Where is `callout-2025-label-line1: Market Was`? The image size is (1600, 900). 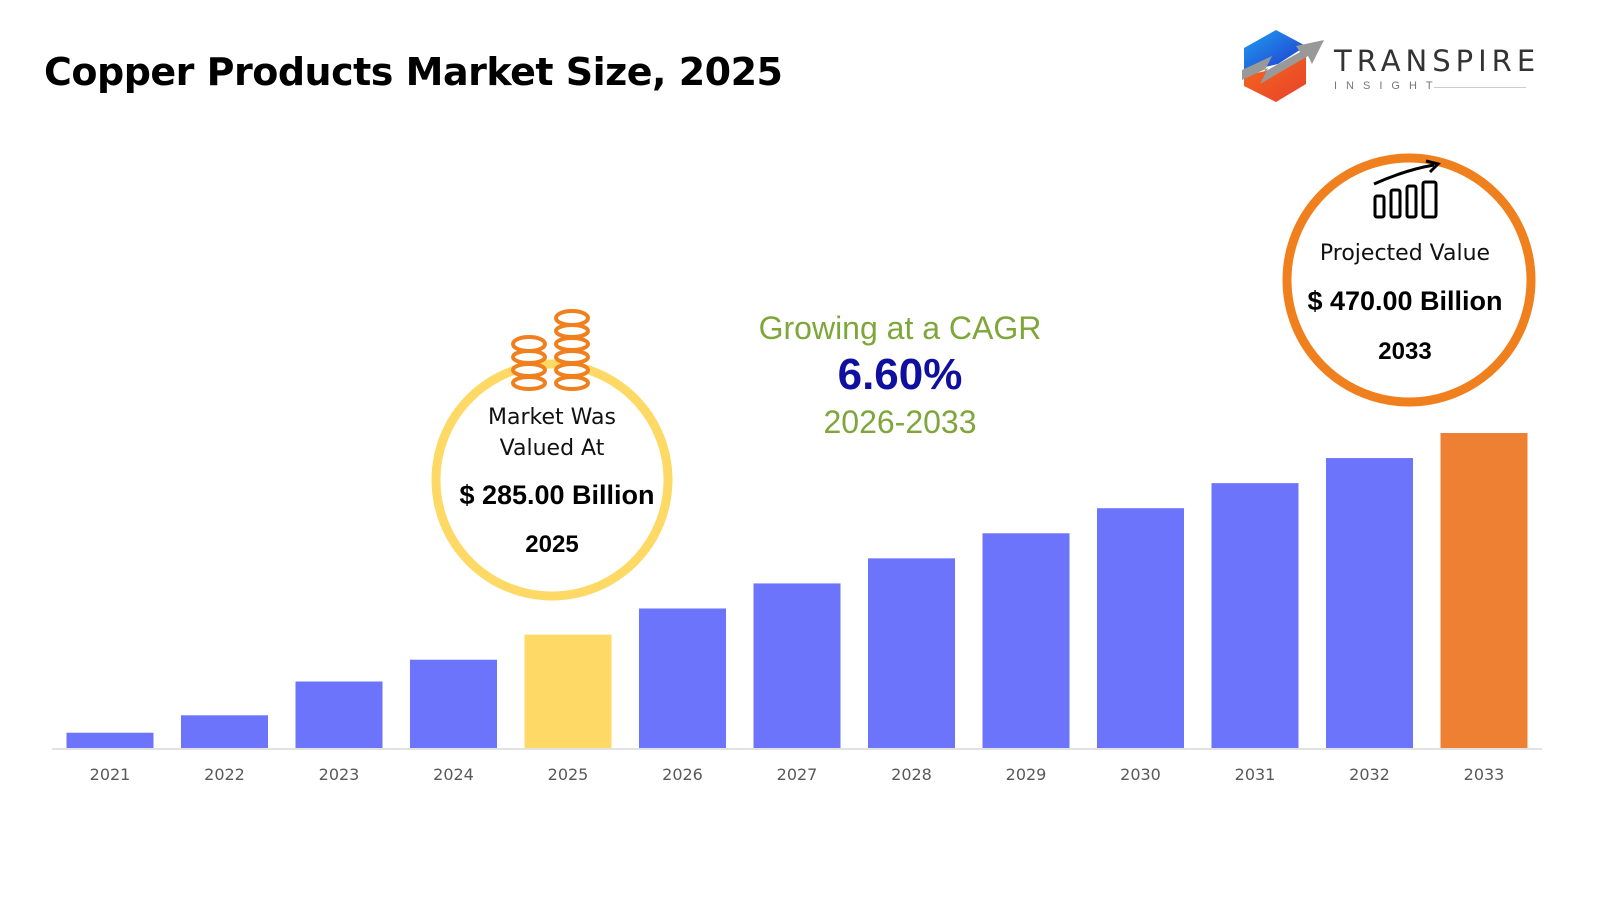 callout-2025-label-line1: Market Was is located at coordinates (552, 417).